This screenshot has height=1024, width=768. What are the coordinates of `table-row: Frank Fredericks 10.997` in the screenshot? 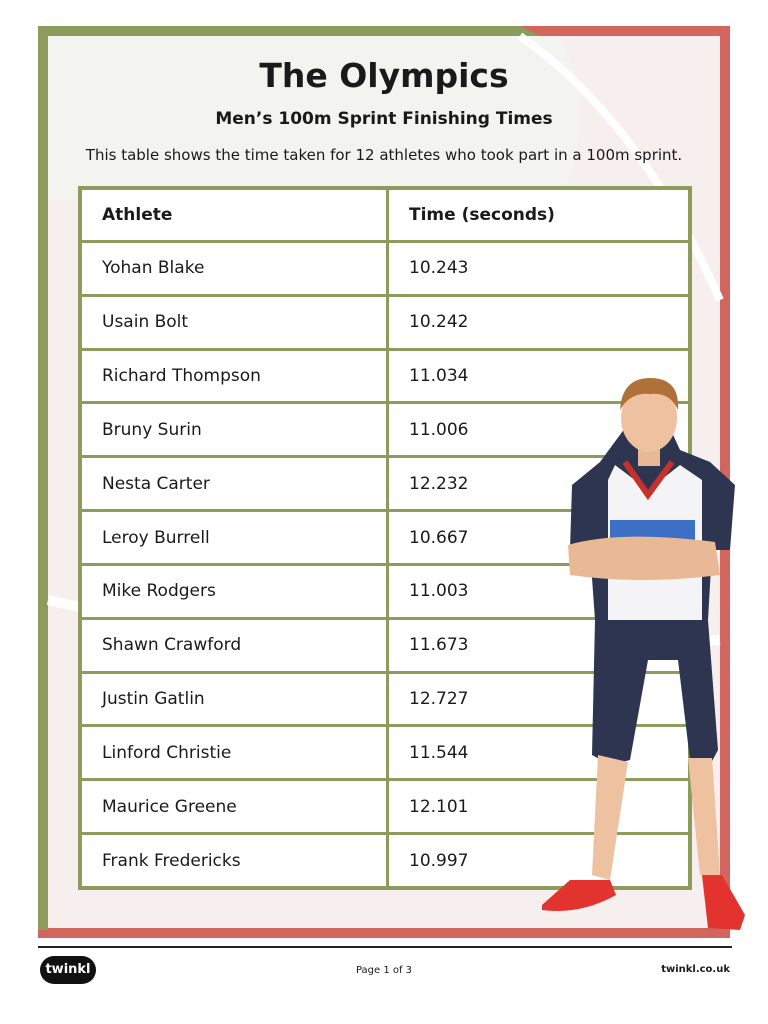 It's located at (385, 861).